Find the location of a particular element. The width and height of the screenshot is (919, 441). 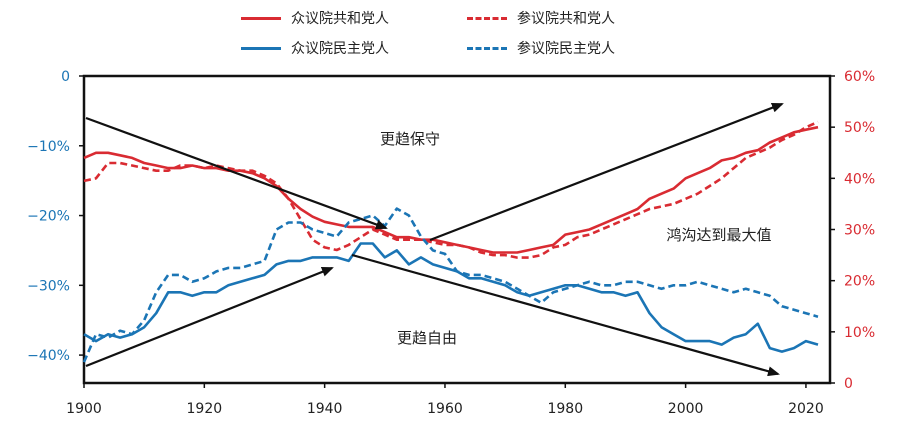

right-tick-label: 10% is located at coordinates (859, 333).